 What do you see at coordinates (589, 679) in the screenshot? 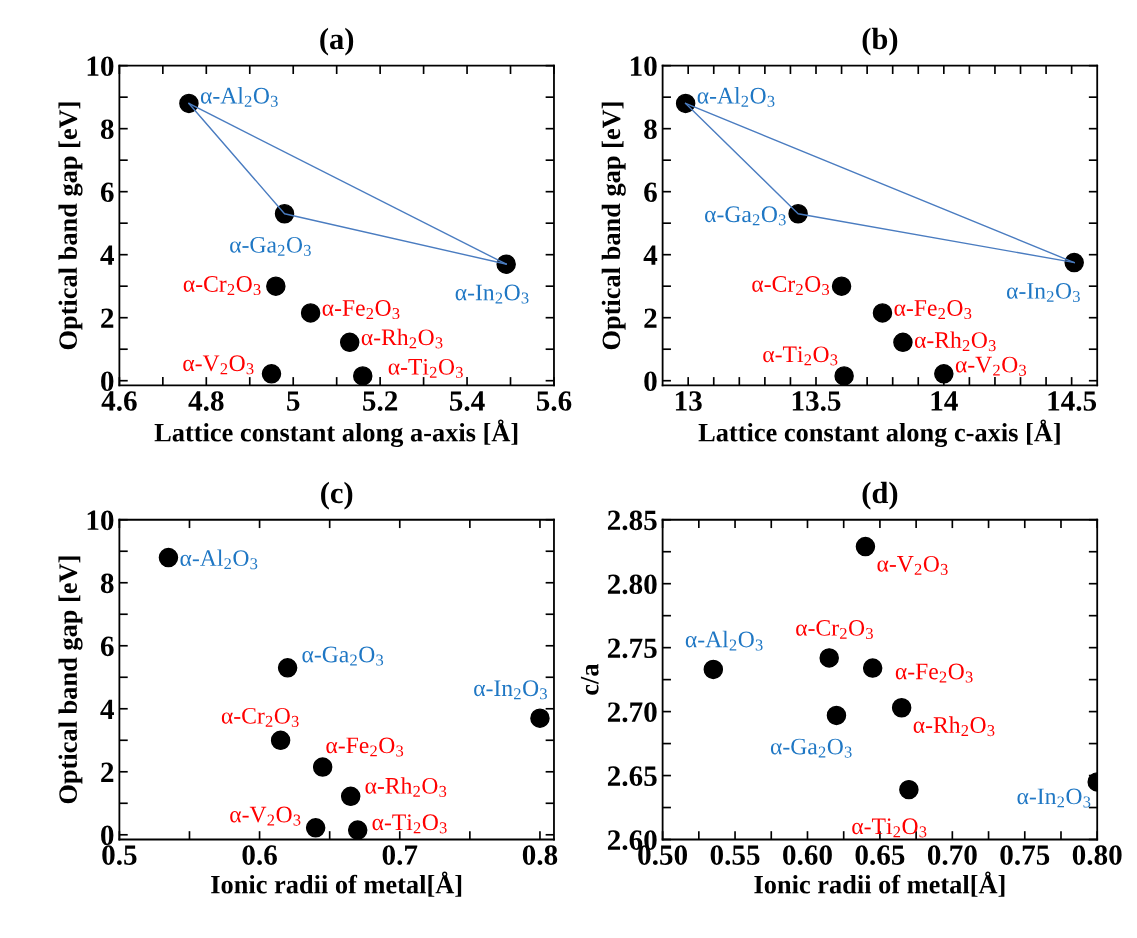
I see `y-axis-title: c/a` at bounding box center [589, 679].